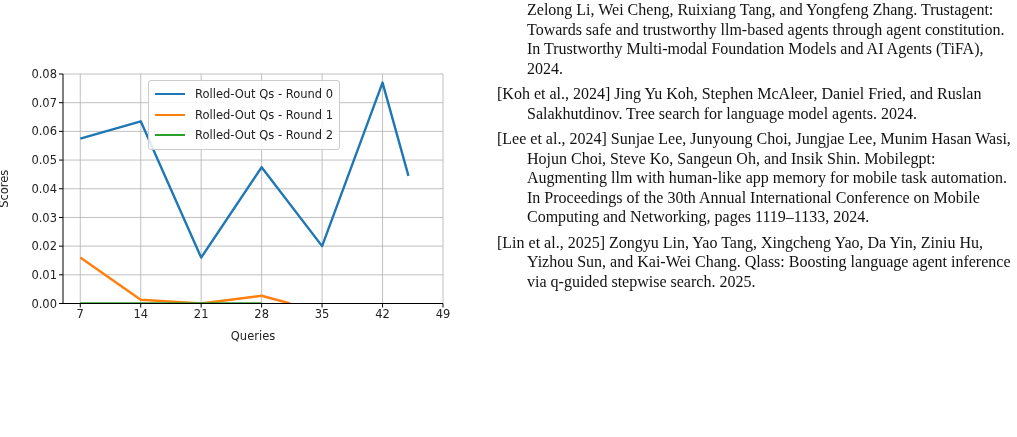 The image size is (1017, 437). What do you see at coordinates (44, 274) in the screenshot?
I see `y-tick-label: 0.01` at bounding box center [44, 274].